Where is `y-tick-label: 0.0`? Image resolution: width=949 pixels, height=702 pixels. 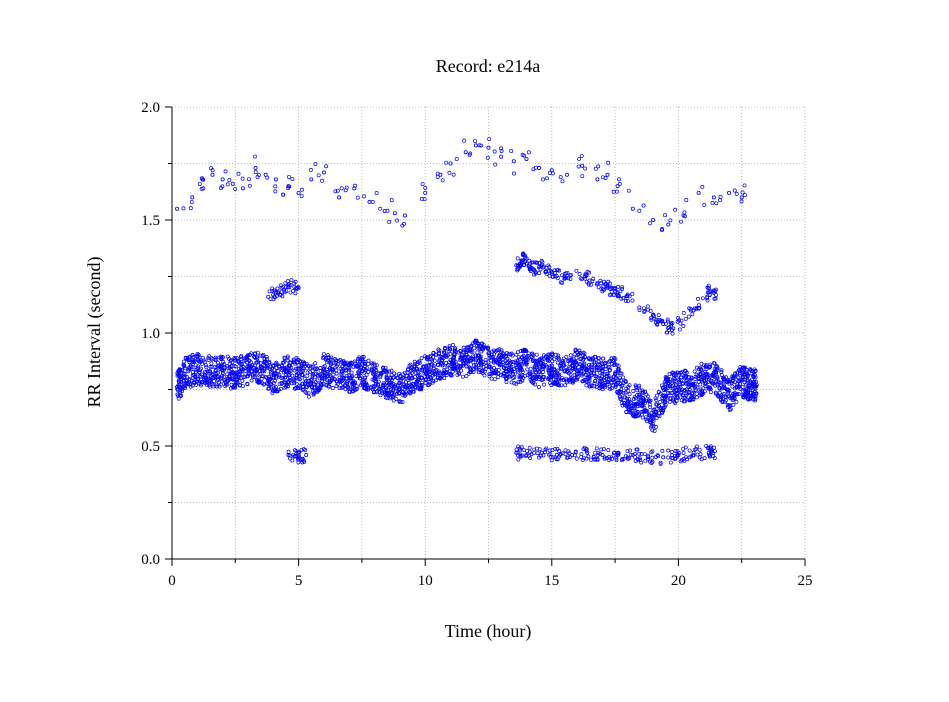
y-tick-label: 0.0 is located at coordinates (150, 560).